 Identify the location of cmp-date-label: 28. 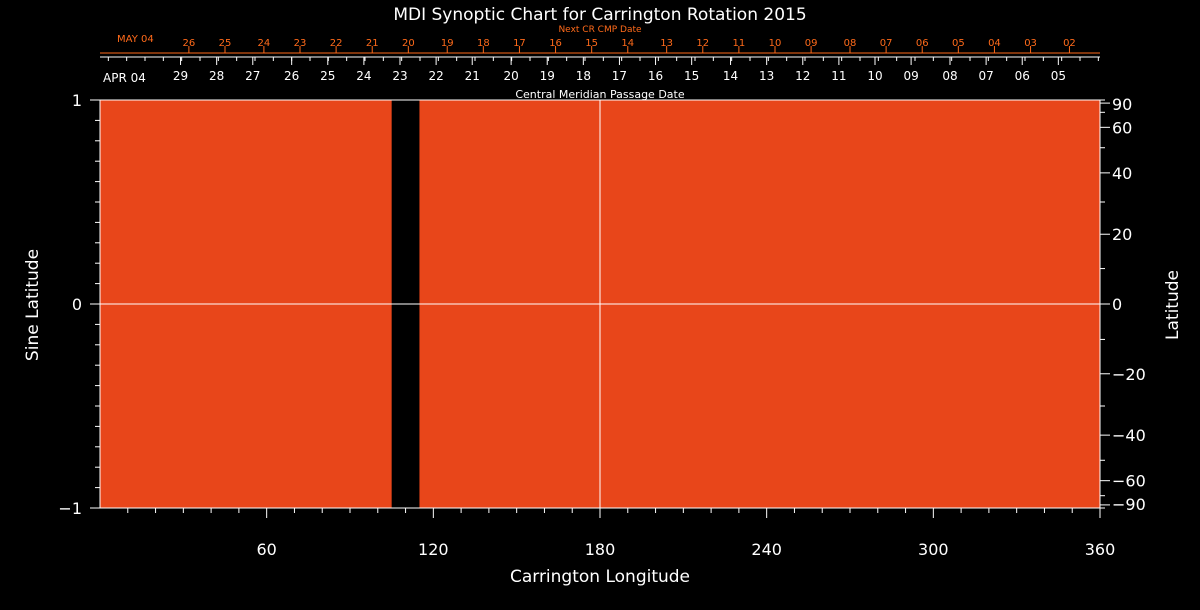
(216, 76).